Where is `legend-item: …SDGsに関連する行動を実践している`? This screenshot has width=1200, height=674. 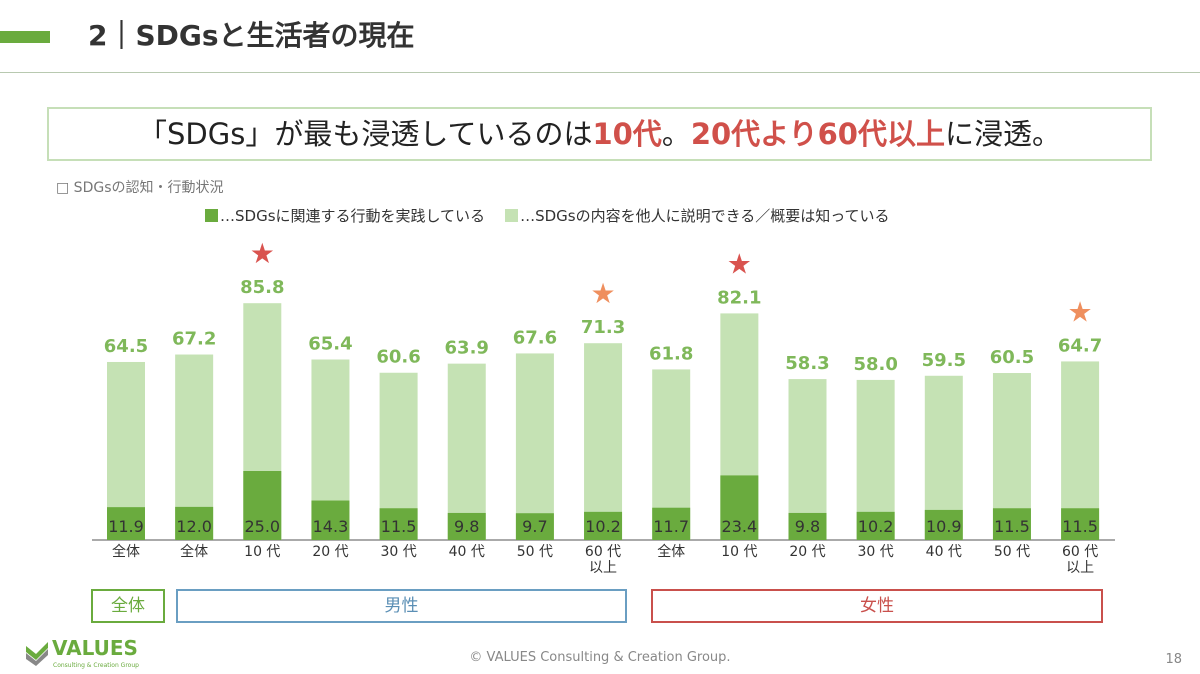 legend-item: …SDGsに関連する行動を実践している is located at coordinates (345, 215).